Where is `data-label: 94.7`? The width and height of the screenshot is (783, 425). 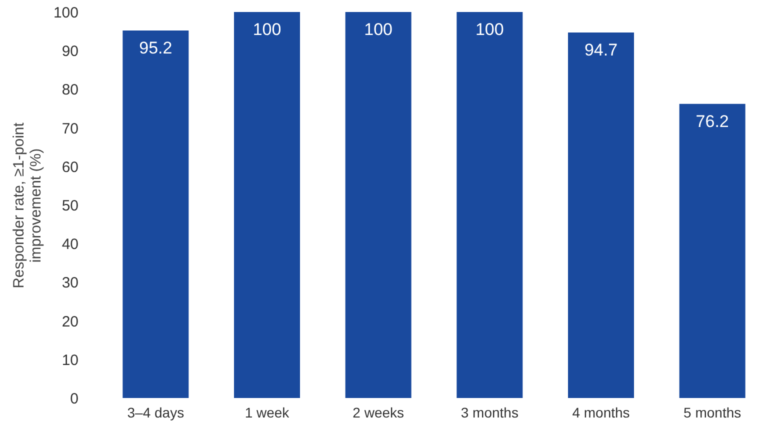
data-label: 94.7 is located at coordinates (601, 50).